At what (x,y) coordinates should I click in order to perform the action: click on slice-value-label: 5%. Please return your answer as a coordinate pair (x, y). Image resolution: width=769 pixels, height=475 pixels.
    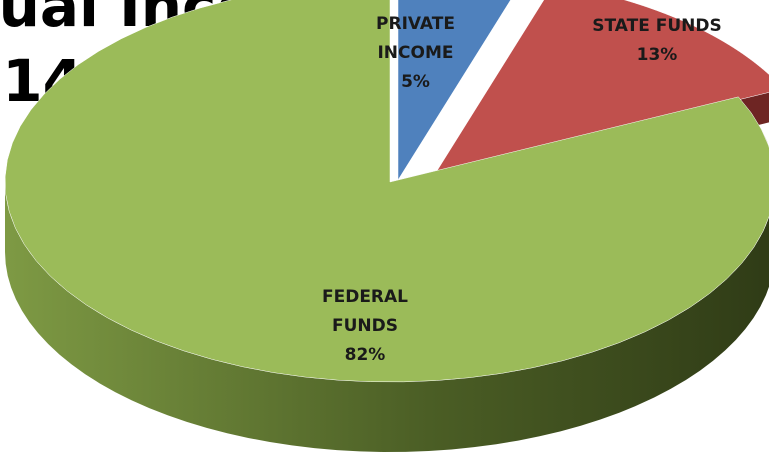
    Looking at the image, I should click on (415, 82).